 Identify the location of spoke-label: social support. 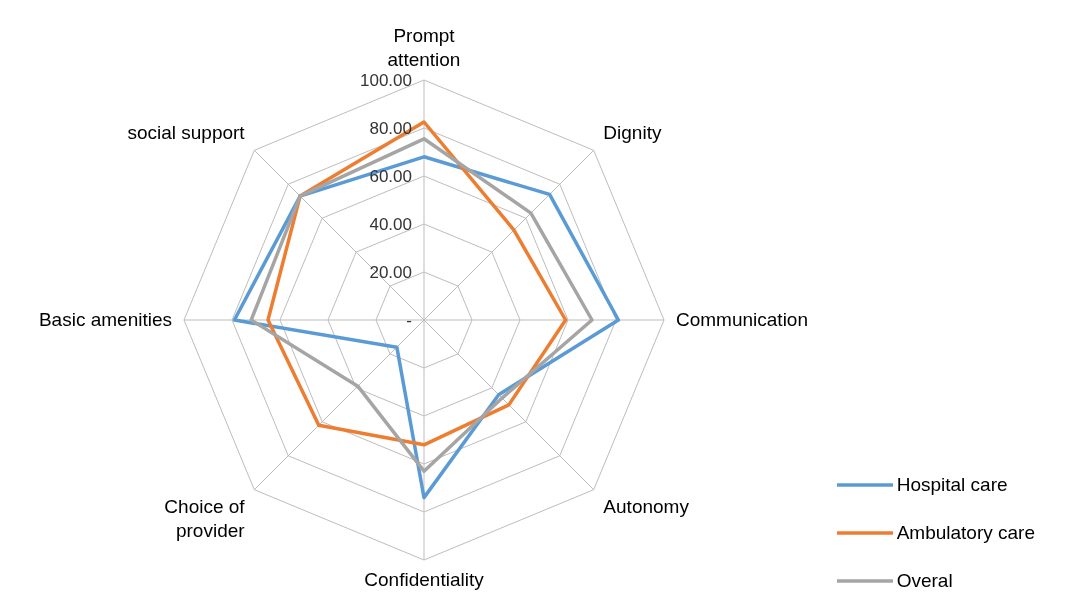
(186, 132).